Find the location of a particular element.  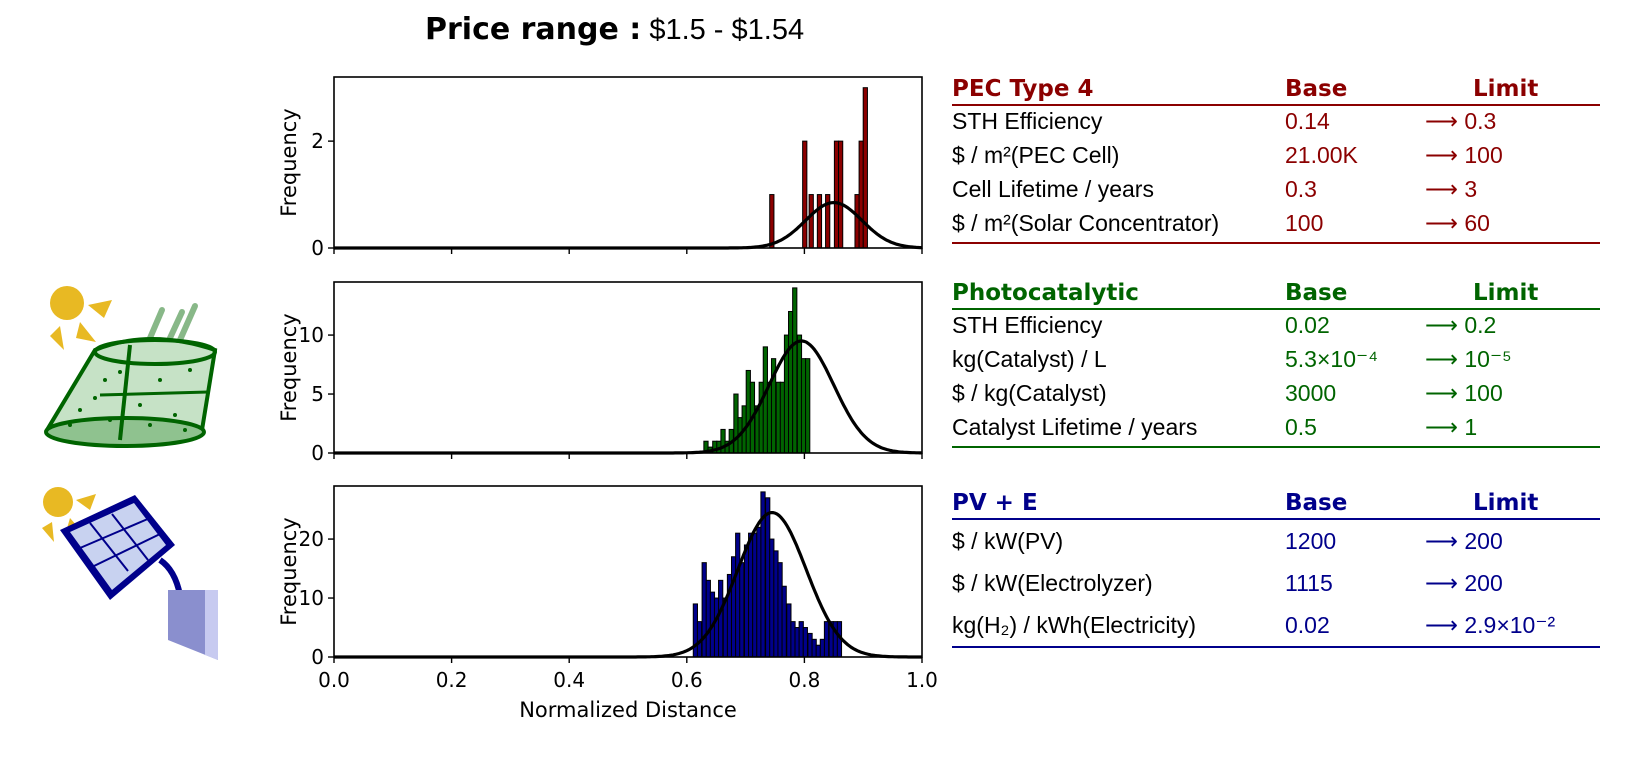

base-value: 1200 is located at coordinates (1311, 541).